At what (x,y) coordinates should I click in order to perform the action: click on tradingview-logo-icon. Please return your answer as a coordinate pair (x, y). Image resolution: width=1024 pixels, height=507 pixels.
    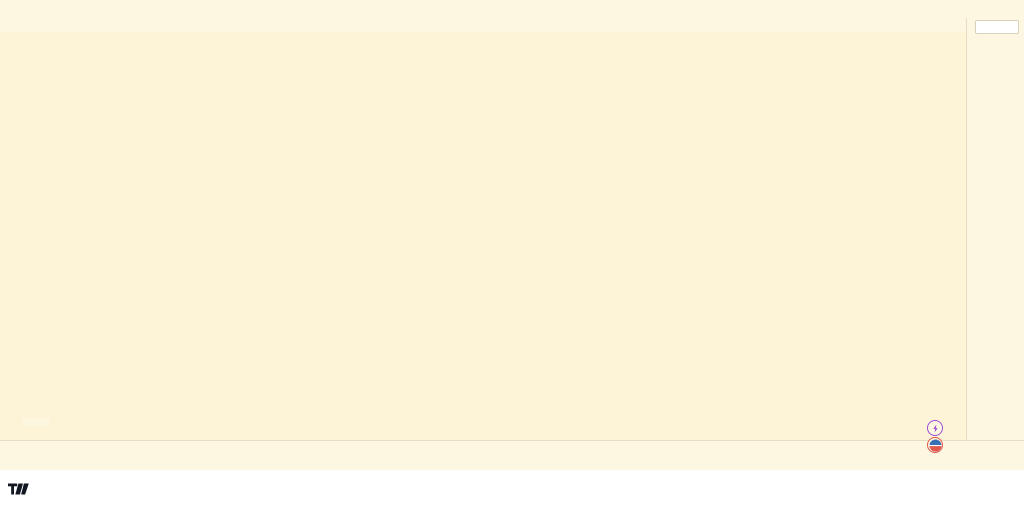
    Looking at the image, I should click on (18, 488).